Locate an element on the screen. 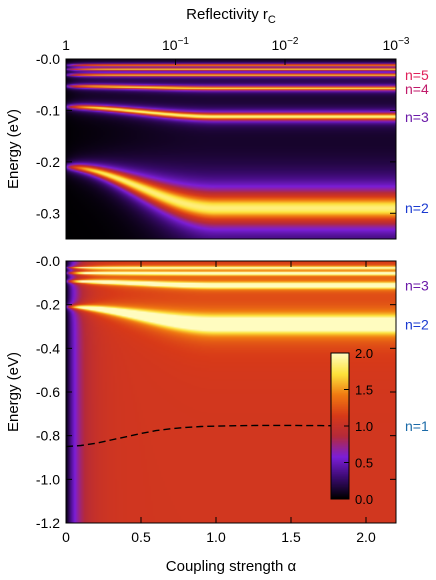  bottom-y-tick-label: -1.0 is located at coordinates (48, 479).